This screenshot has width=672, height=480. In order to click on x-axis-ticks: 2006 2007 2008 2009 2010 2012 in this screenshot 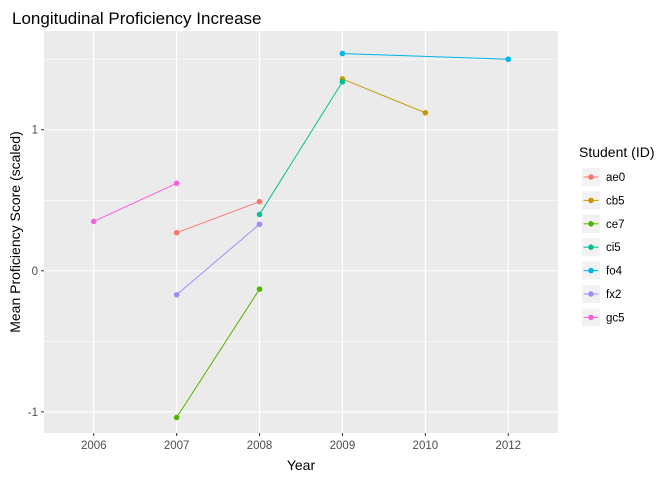, I will do `click(301, 442)`.